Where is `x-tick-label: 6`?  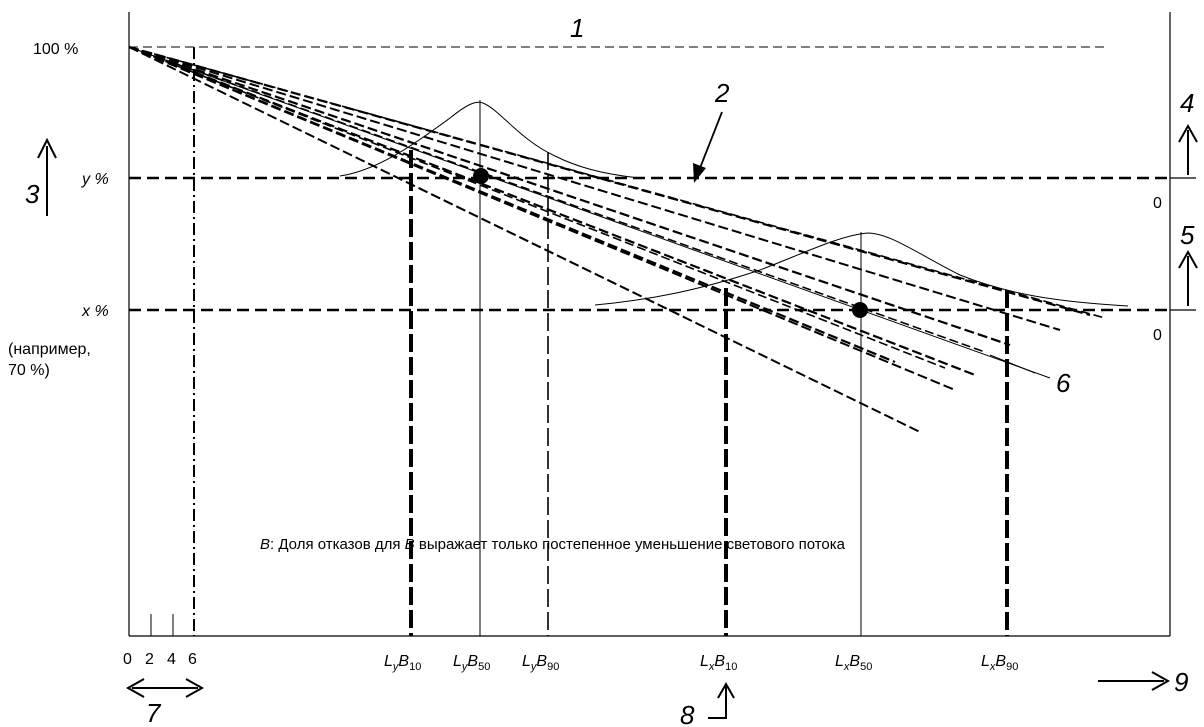 x-tick-label: 6 is located at coordinates (192, 659).